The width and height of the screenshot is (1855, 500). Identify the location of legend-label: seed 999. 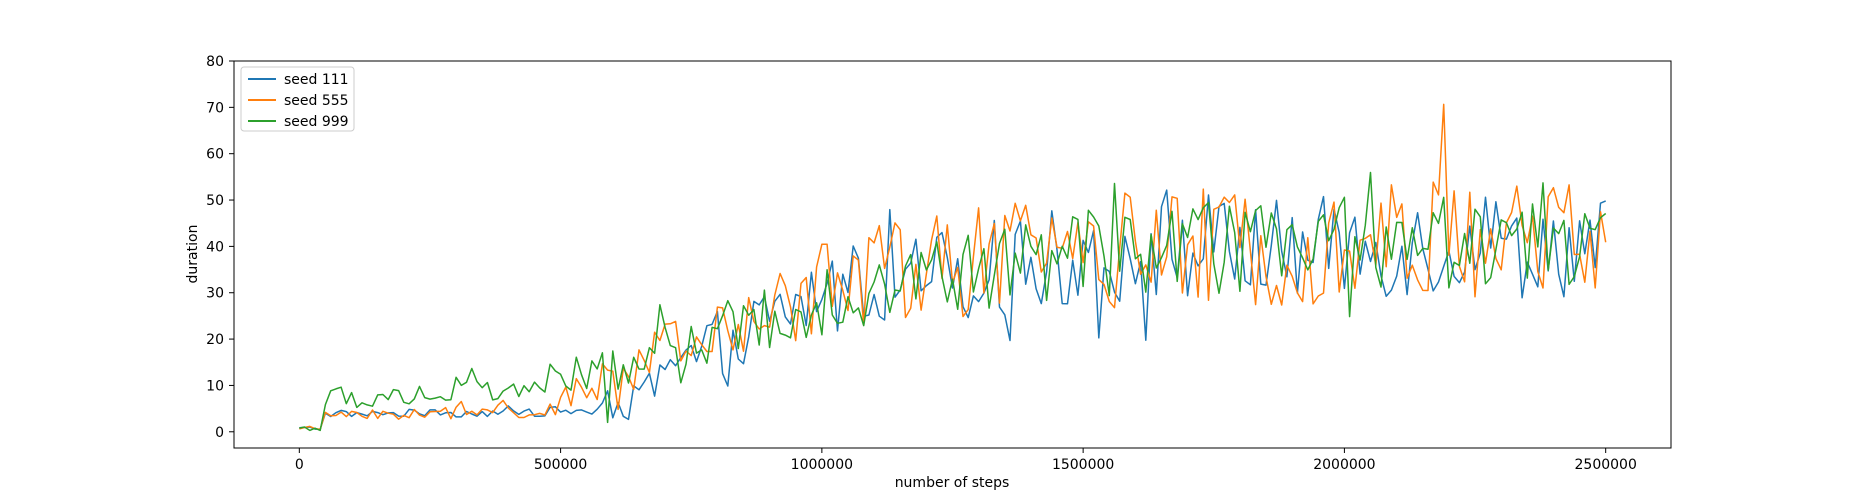
(316, 122).